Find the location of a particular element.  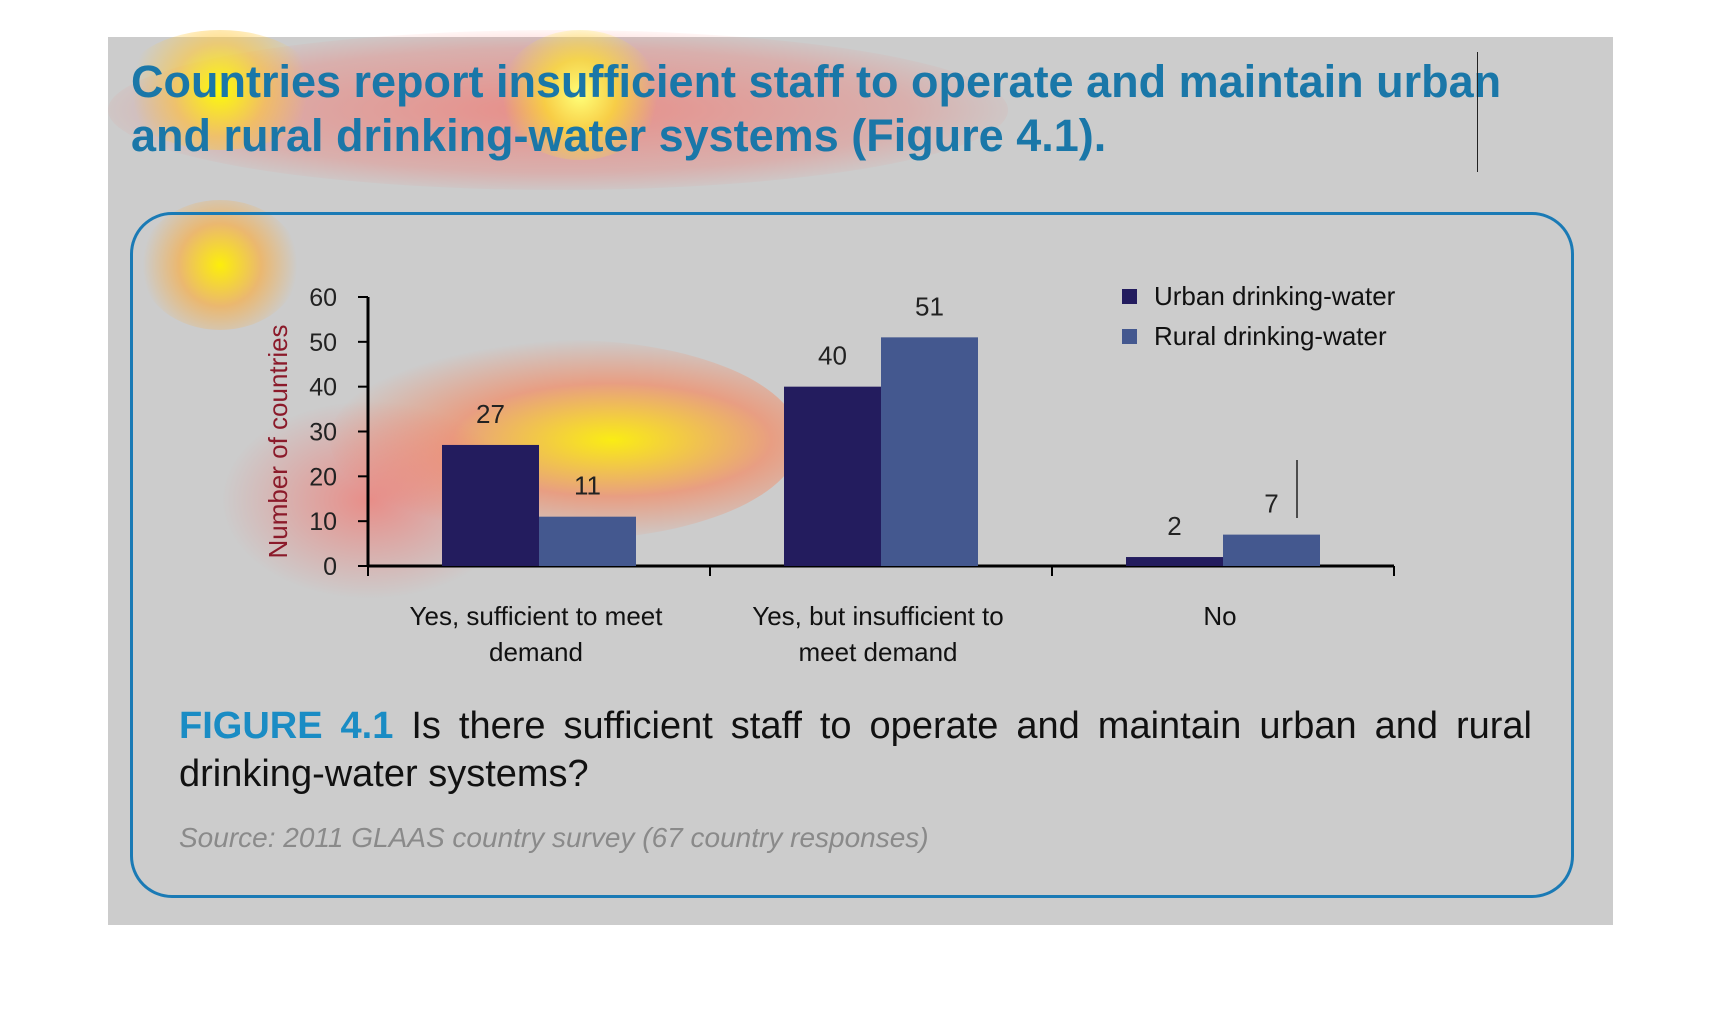

x-category-label: Yes, but insufficient to is located at coordinates (878, 616).